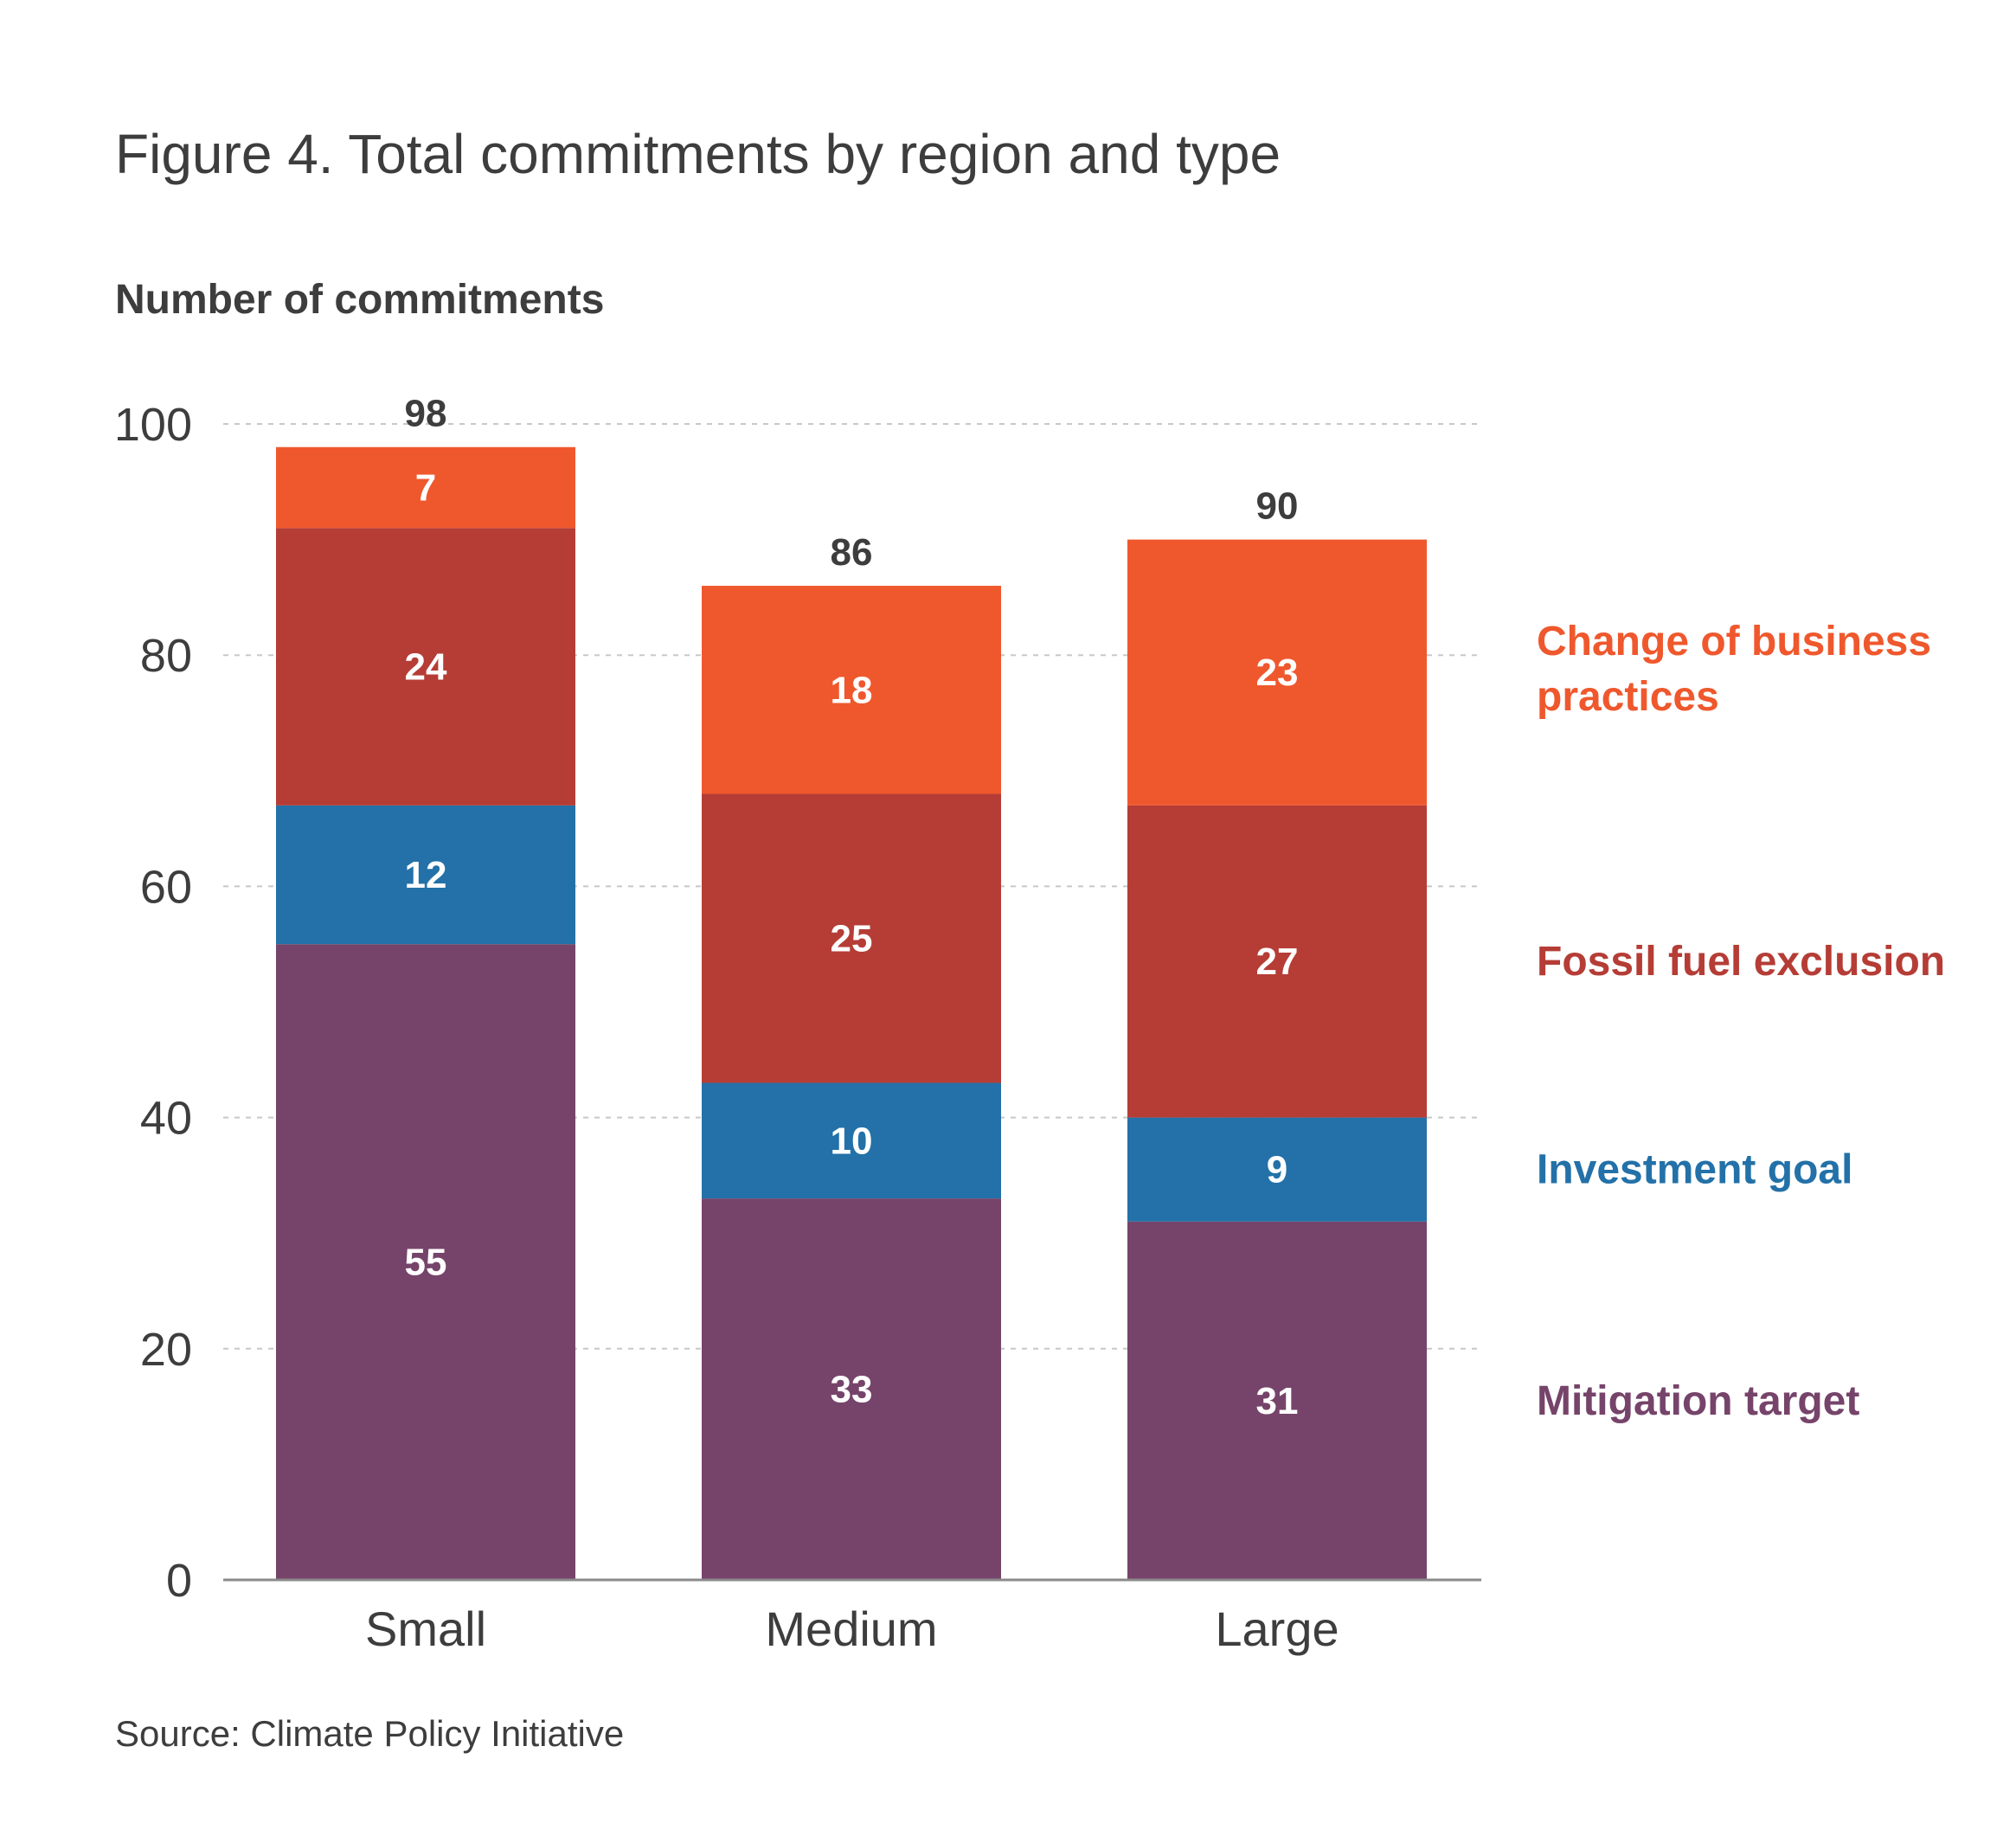 The width and height of the screenshot is (2016, 1836). Describe the element at coordinates (369, 1734) in the screenshot. I see `chart-source: Source: Climate Policy Initiative` at that location.